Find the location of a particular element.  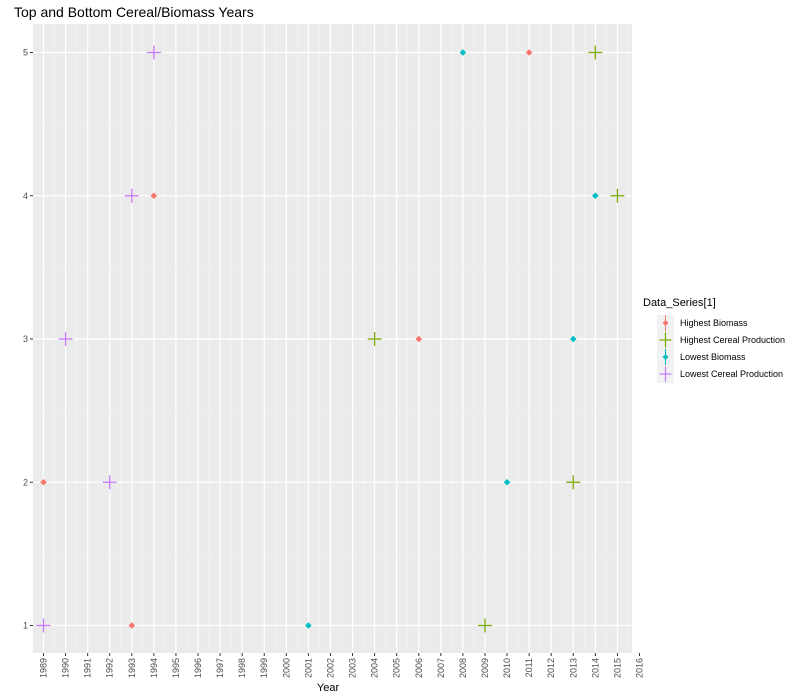

y-axis: 1 2 3 4 5 is located at coordinates (28, 339).